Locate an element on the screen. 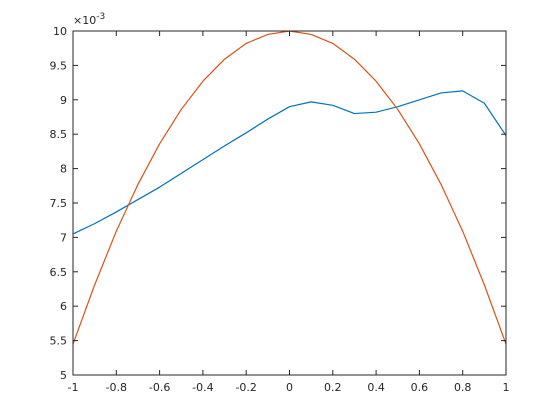 This screenshot has width=560, height=420. x-tick-label: 0.2 is located at coordinates (333, 387).